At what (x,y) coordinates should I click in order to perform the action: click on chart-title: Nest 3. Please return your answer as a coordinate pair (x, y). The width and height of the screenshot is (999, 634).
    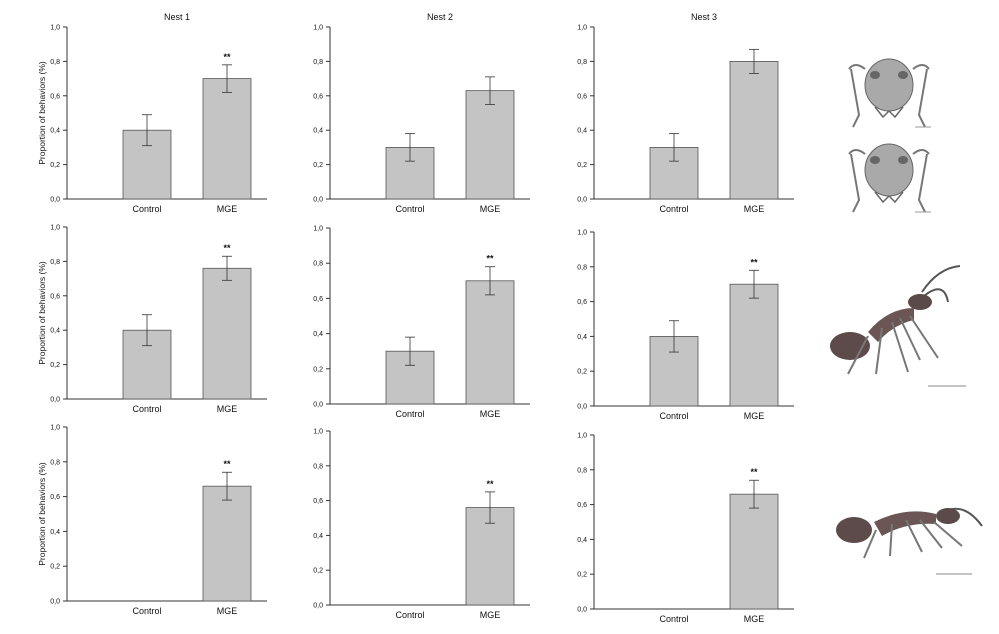
    Looking at the image, I should click on (704, 17).